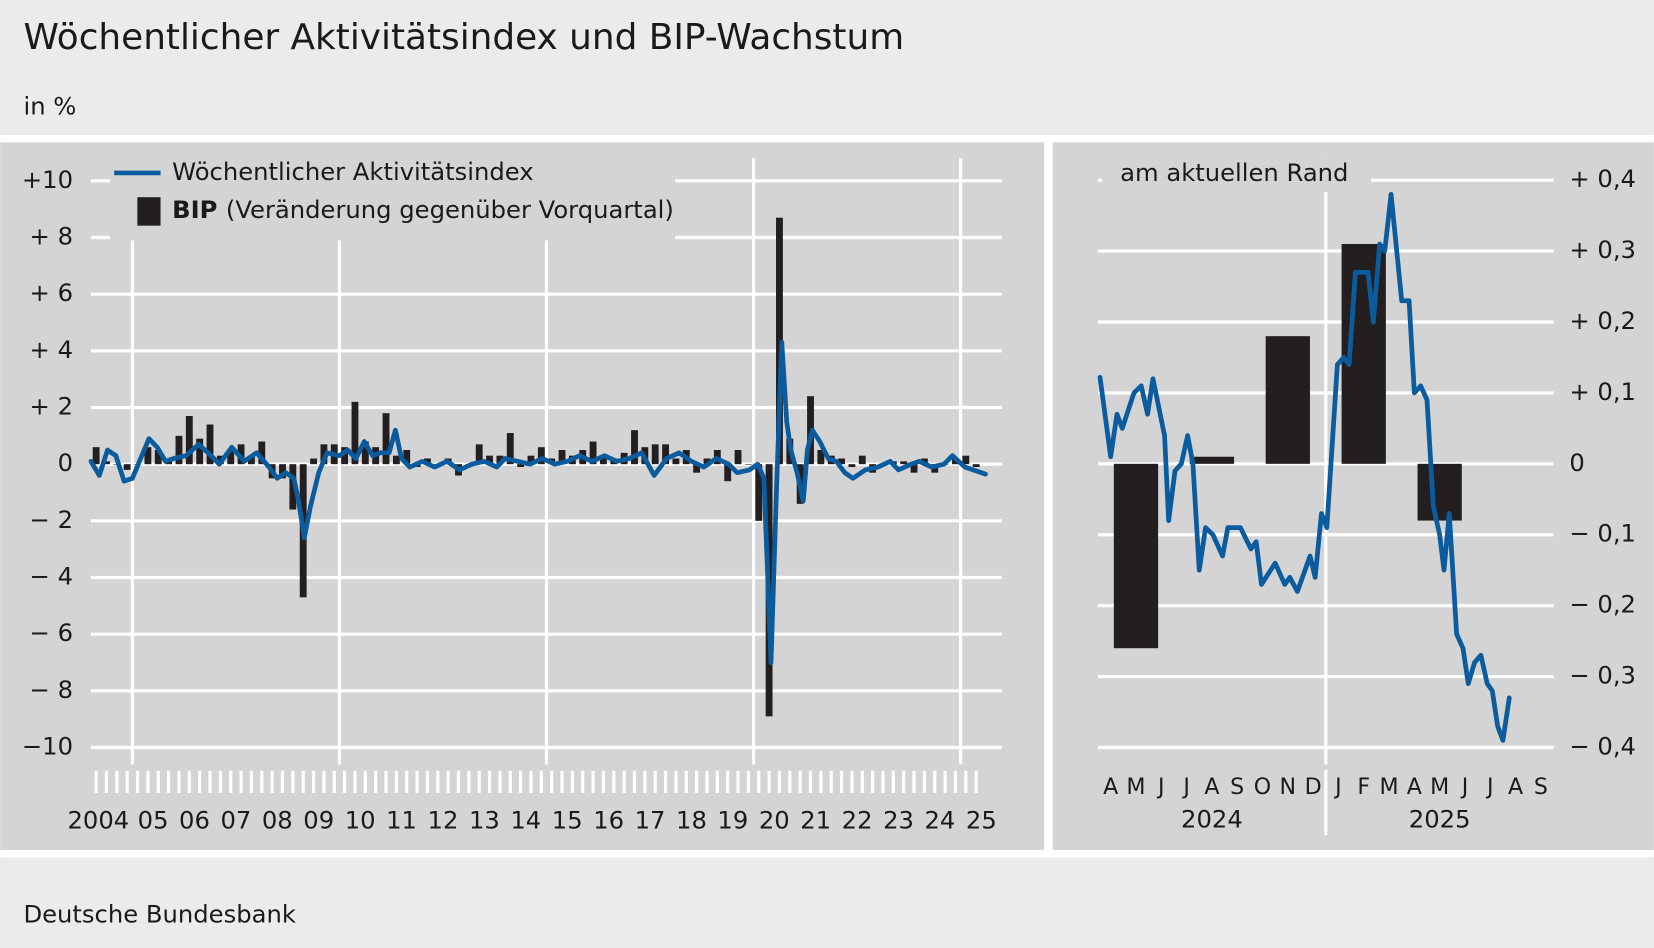 Image resolution: width=1654 pixels, height=948 pixels. I want to click on y-tick-label: − 0,4, so click(1602, 745).